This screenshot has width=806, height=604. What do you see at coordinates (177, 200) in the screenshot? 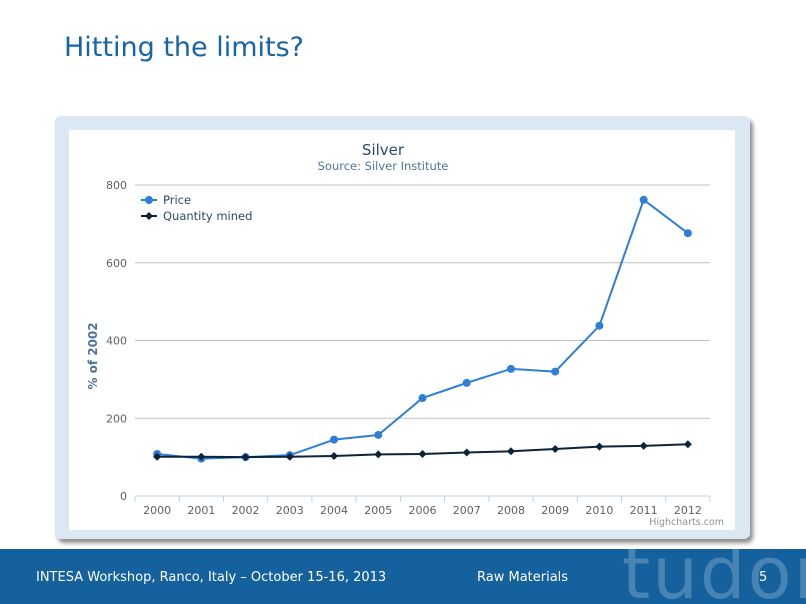
I see `legend-item-price: Price` at bounding box center [177, 200].